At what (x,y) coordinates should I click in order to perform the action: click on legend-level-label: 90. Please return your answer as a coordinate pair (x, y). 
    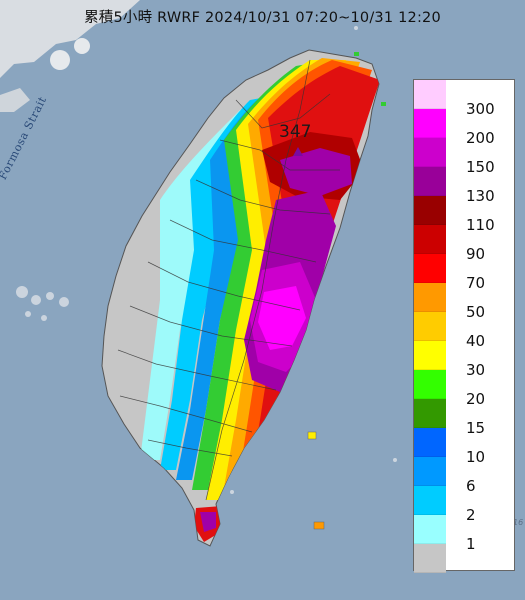
    Looking at the image, I should click on (476, 254).